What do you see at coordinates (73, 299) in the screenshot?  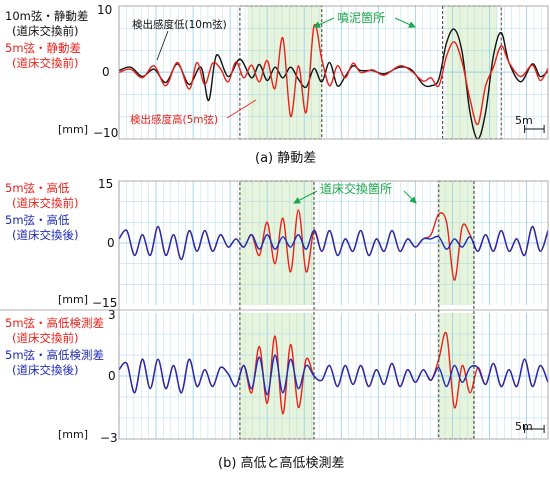 I see `panel-b1-ylabel: [mm]` at bounding box center [73, 299].